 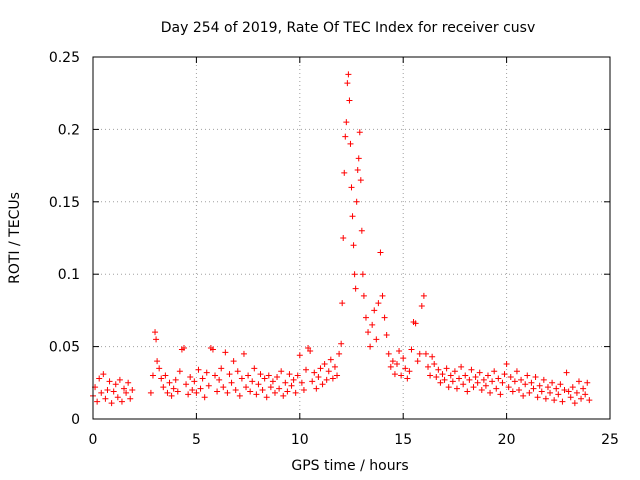 I want to click on x-tick-label: 25, so click(x=610, y=440).